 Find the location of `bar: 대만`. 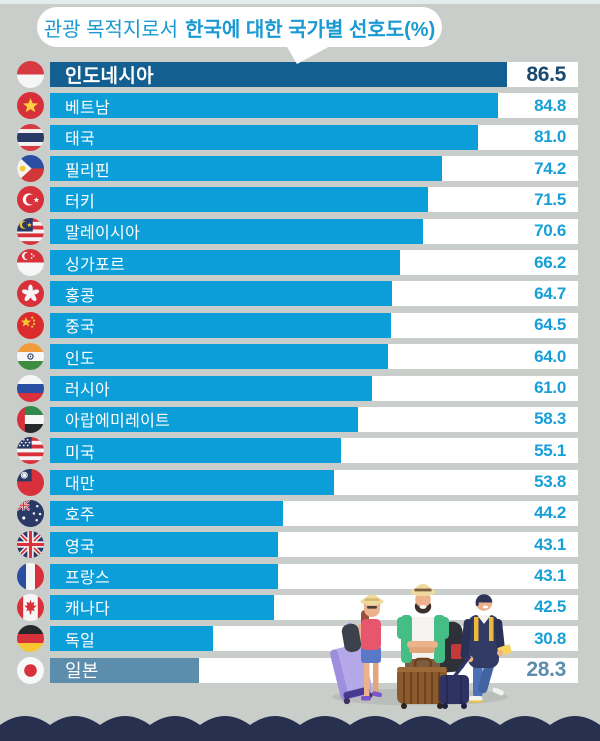

bar: 대만 is located at coordinates (192, 482).